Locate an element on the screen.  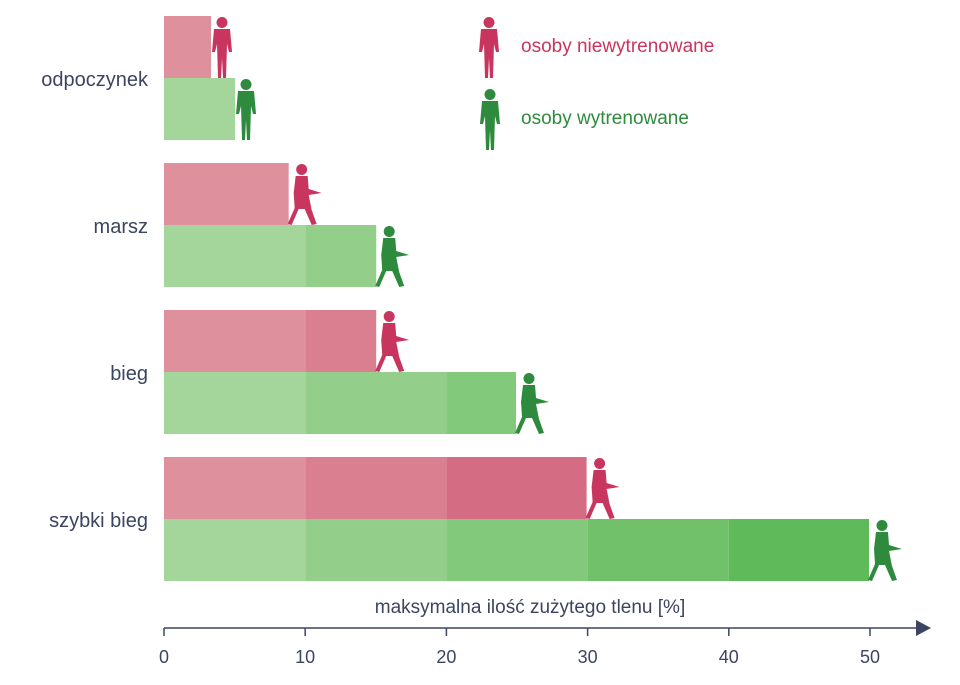
legend-trained-icon is located at coordinates (490, 119).